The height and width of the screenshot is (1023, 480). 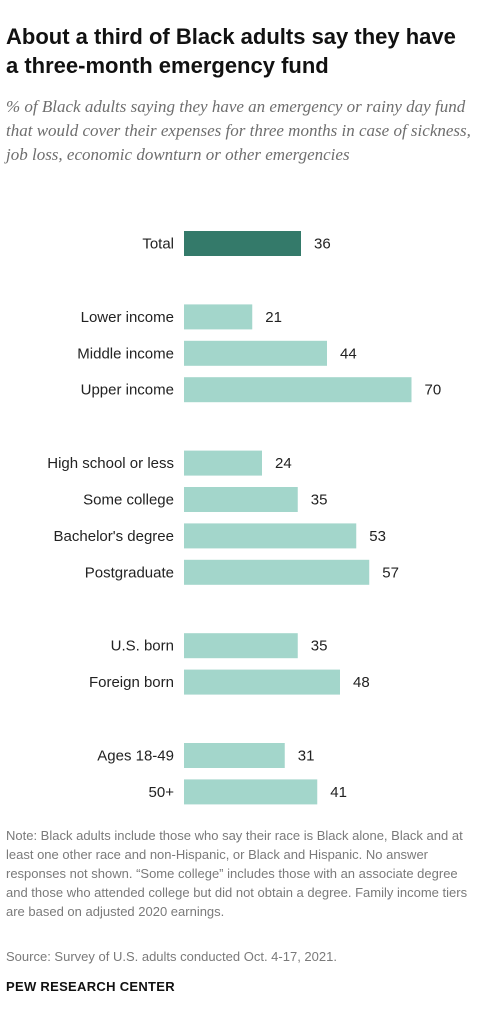 I want to click on category-label: Upper income, so click(x=127, y=390).